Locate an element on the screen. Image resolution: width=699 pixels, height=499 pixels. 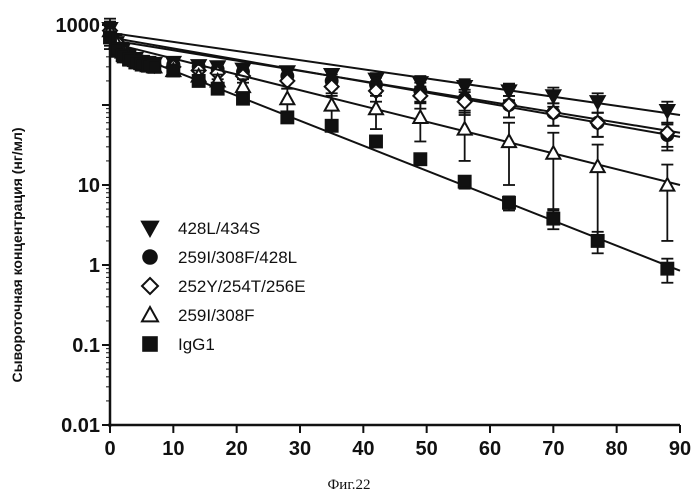
y-tick-label: 10 is located at coordinates (89, 186).